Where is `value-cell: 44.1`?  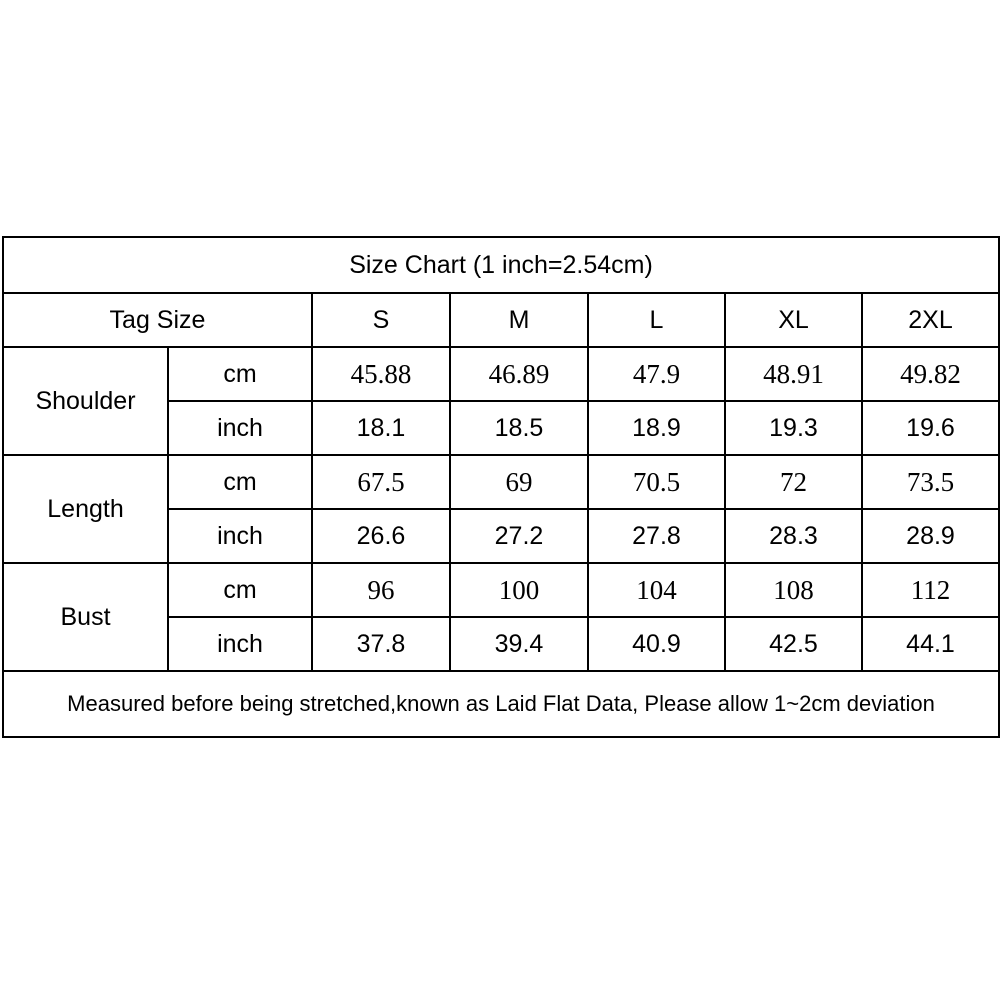 value-cell: 44.1 is located at coordinates (930, 644).